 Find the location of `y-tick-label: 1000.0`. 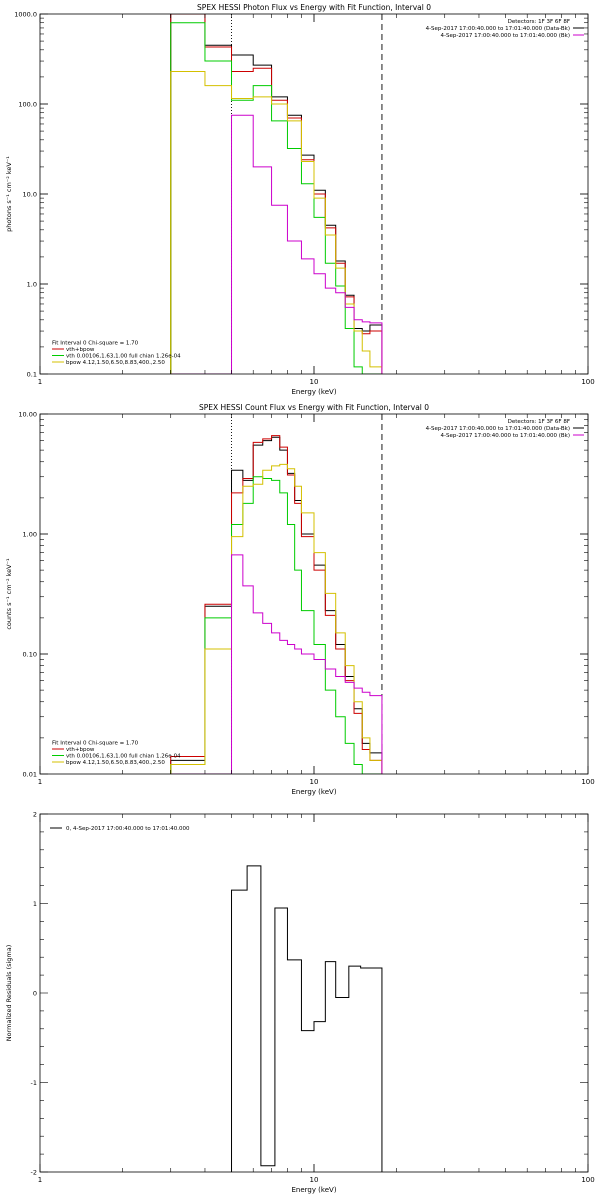

y-tick-label: 1000.0 is located at coordinates (25, 15).